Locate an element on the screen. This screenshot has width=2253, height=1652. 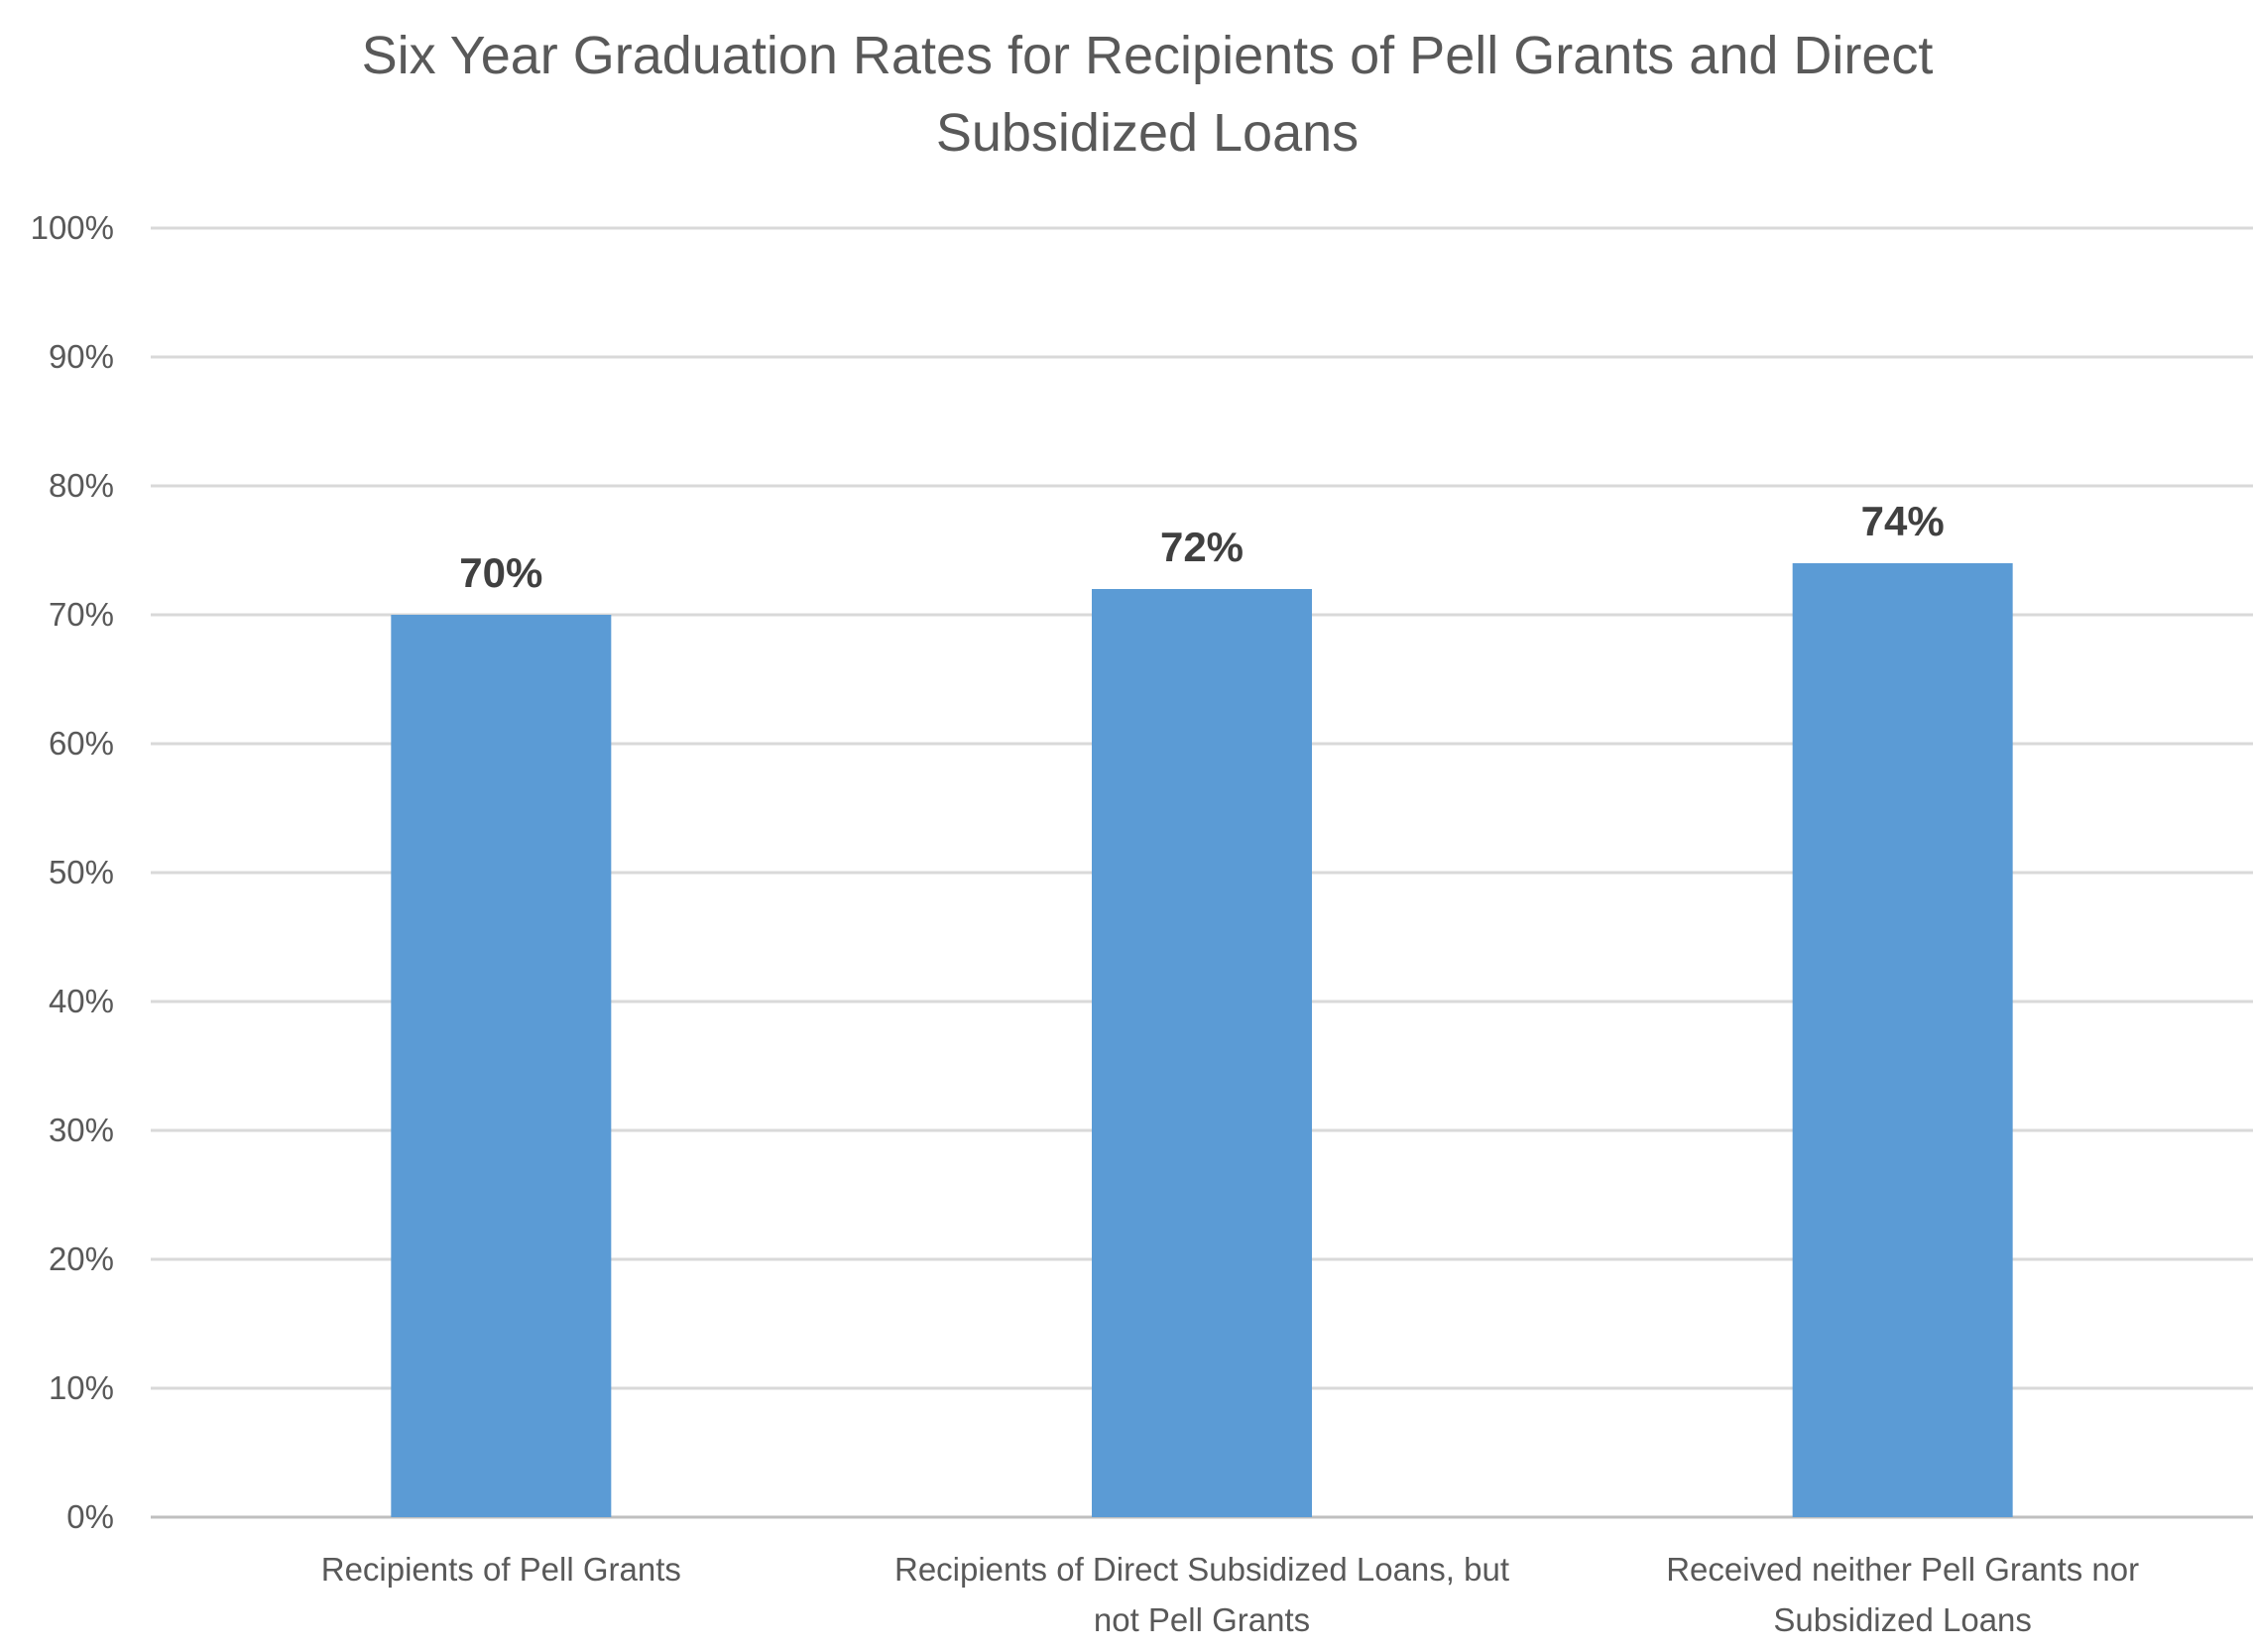
data-labels: 70% 72% 74% is located at coordinates (1201, 547).